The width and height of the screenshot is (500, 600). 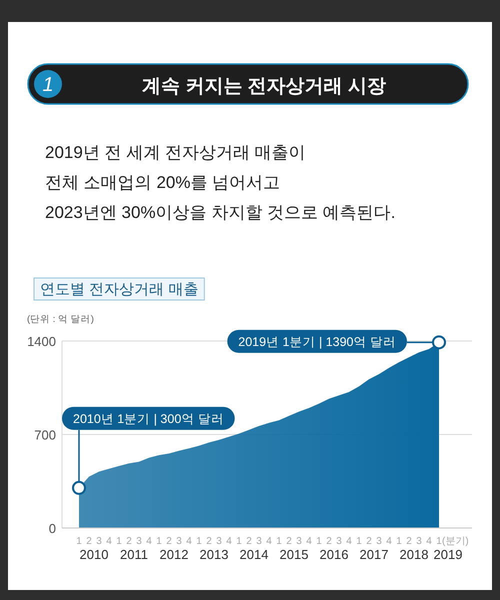 What do you see at coordinates (119, 289) in the screenshot?
I see `text: 연도별 전자상거래 매출` at bounding box center [119, 289].